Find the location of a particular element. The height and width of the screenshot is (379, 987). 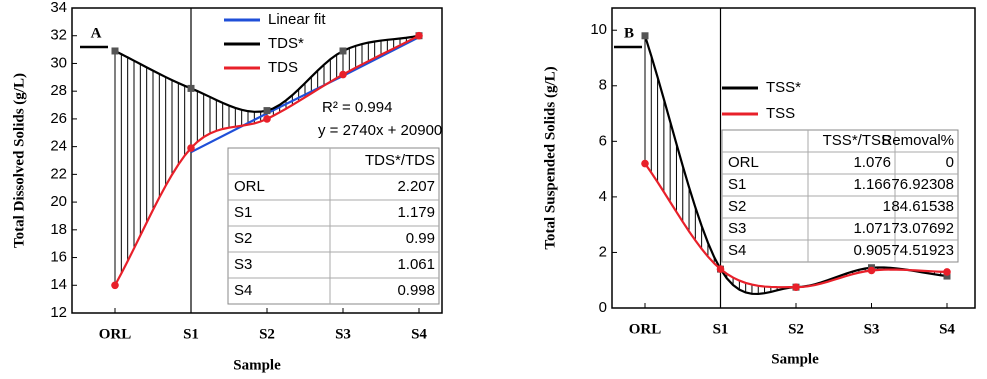

table-header: TSS*/TSS is located at coordinates (857, 140).